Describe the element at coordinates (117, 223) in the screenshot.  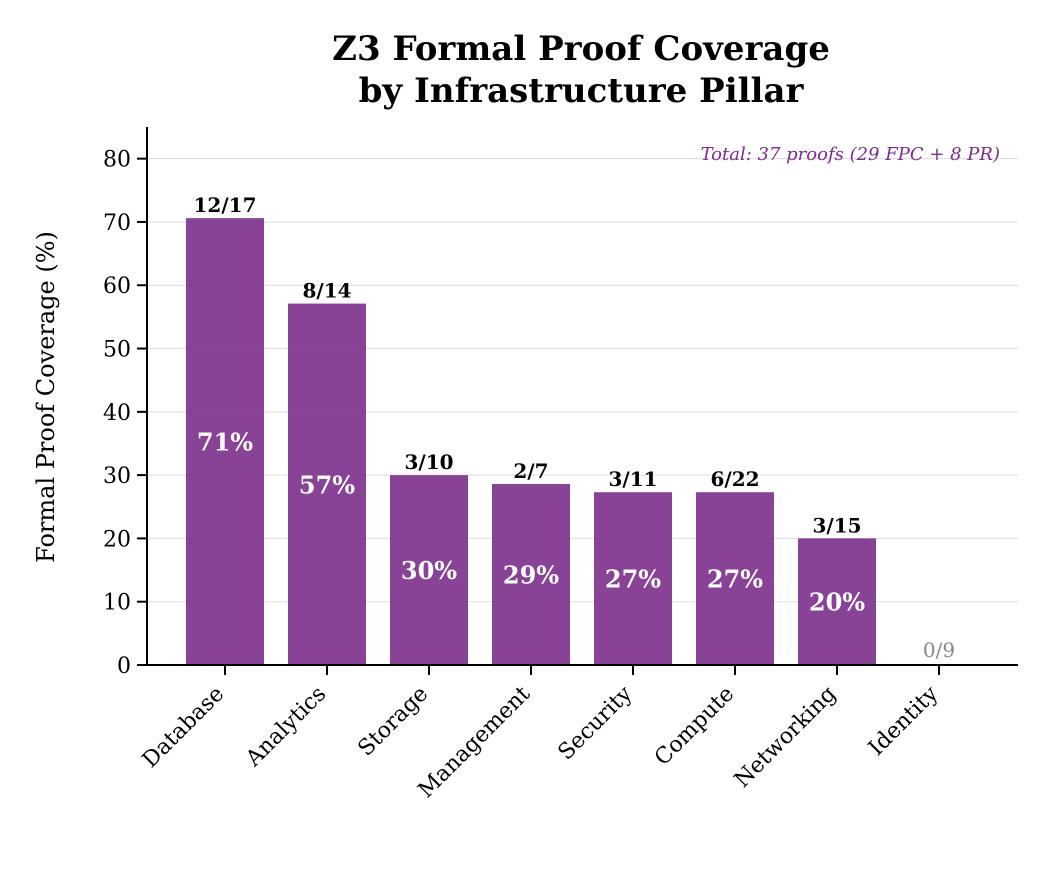
I see `y-tick-label: 70` at that location.